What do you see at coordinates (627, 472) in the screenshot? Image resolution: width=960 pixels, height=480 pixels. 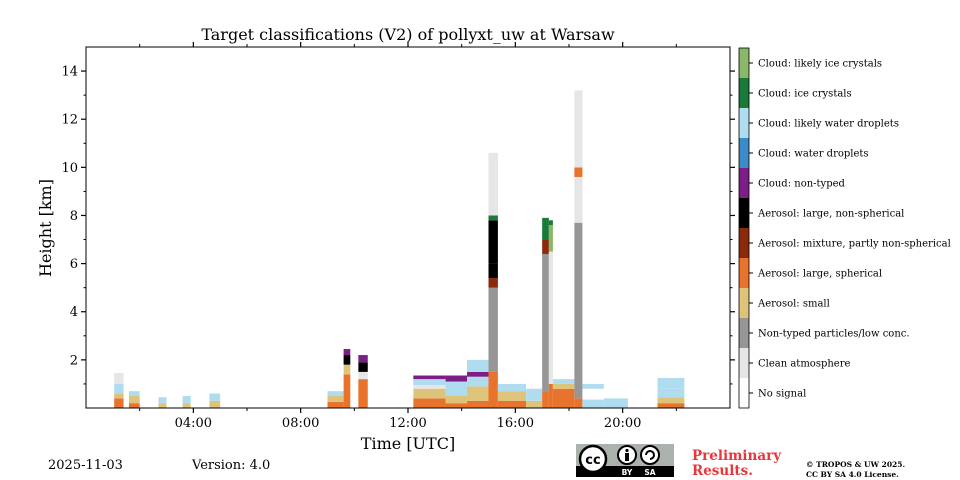 I see `badge-by-text: BY` at bounding box center [627, 472].